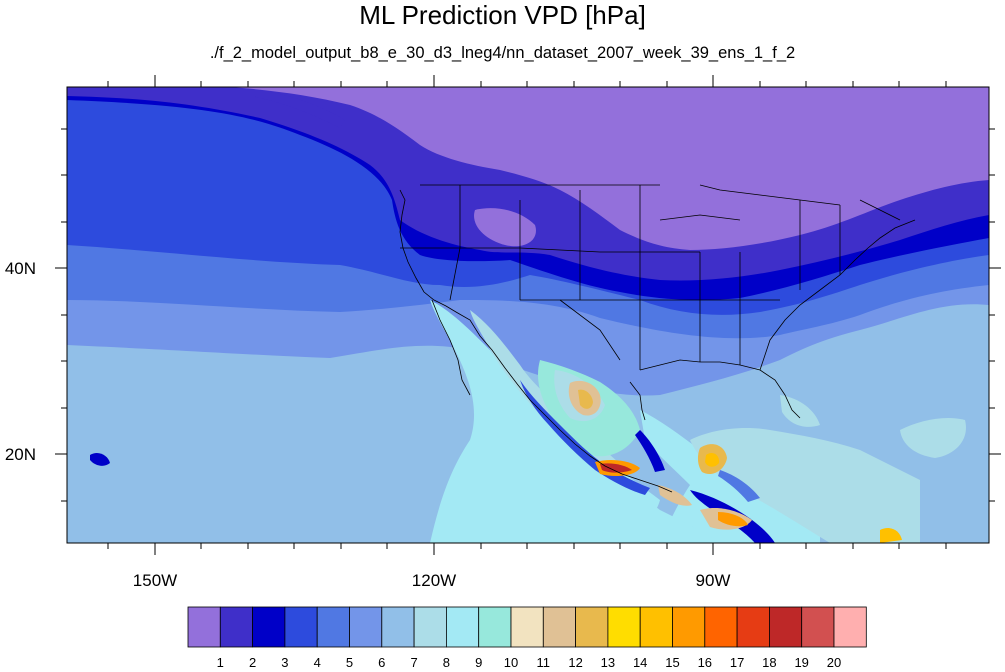  Describe the element at coordinates (575, 662) in the screenshot. I see `colorbar-label: 12` at that location.